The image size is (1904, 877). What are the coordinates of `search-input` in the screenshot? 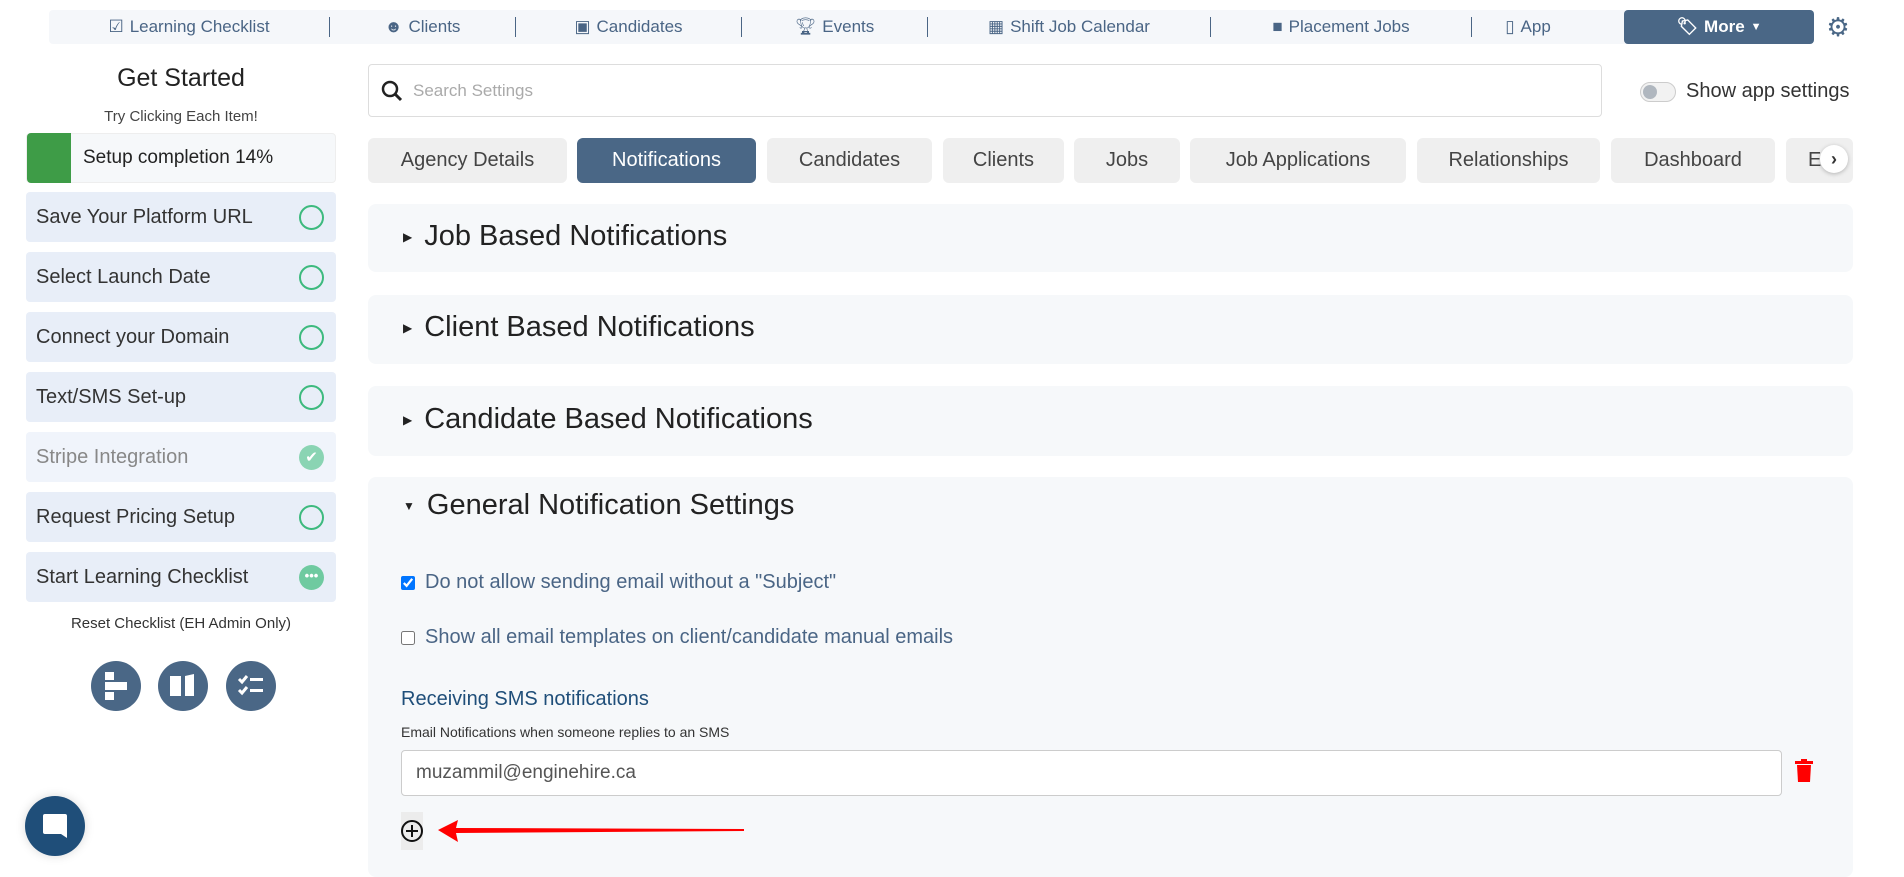 It's located at (1007, 90).